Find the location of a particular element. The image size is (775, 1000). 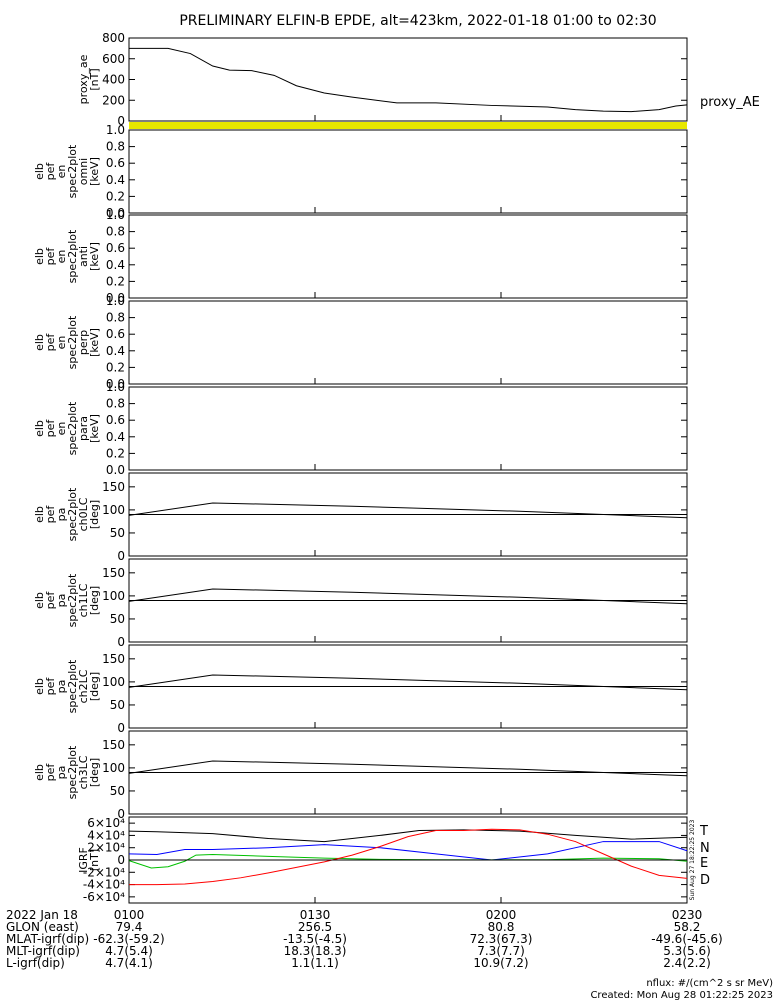

y-tick-label: 200 is located at coordinates (113, 100).